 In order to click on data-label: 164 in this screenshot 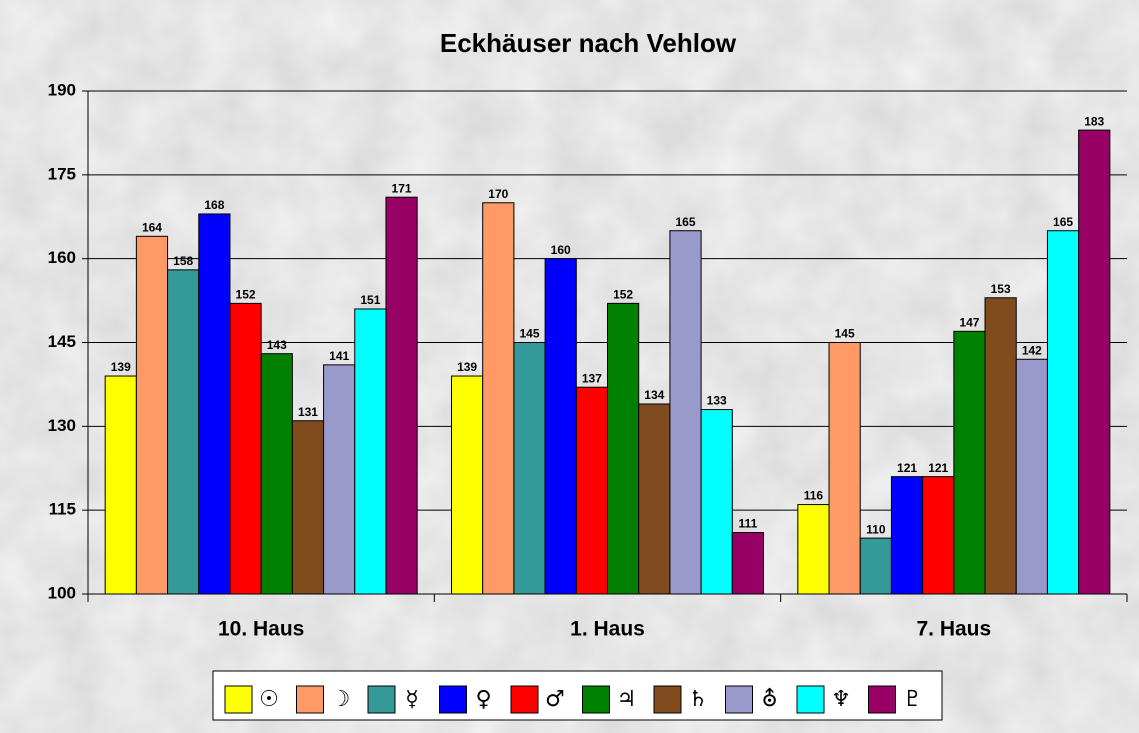, I will do `click(152, 227)`.